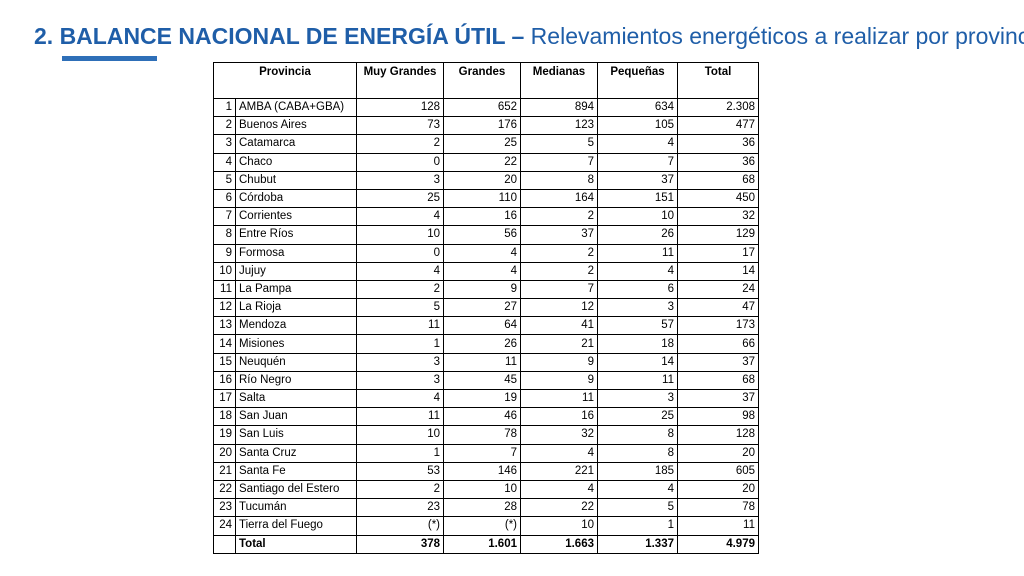  I want to click on province-name: Santa Cruz, so click(296, 453).